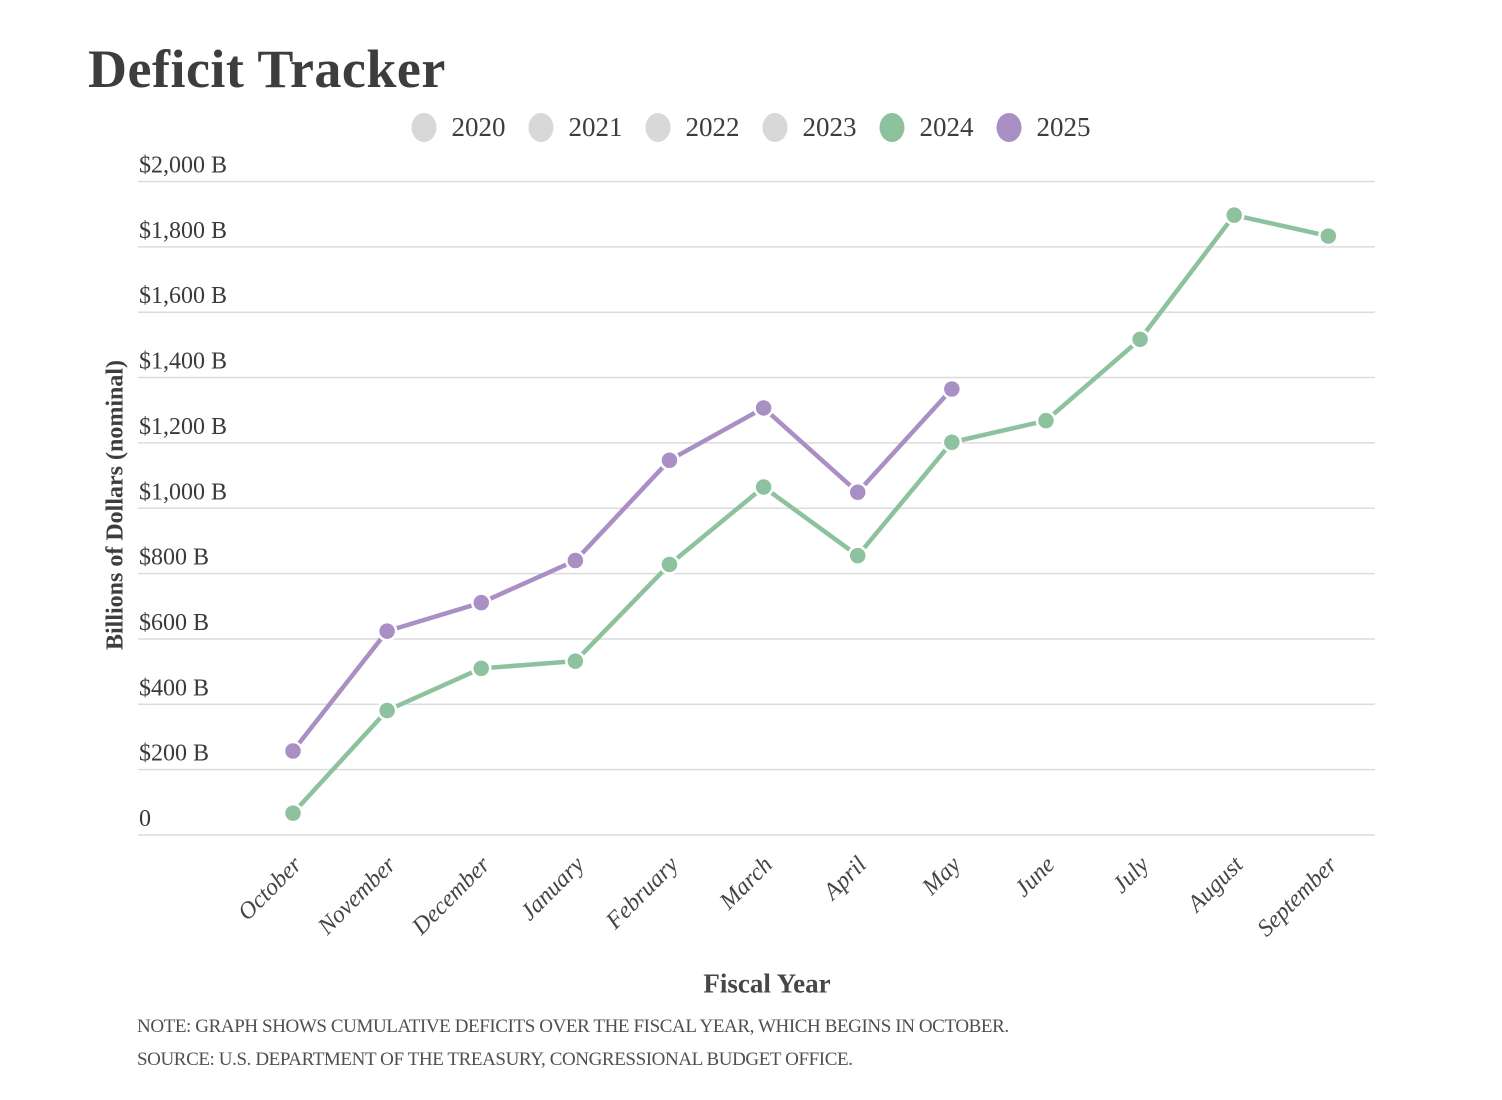 Image resolution: width=1502 pixels, height=1100 pixels. I want to click on x-tick-label: January, so click(553, 889).